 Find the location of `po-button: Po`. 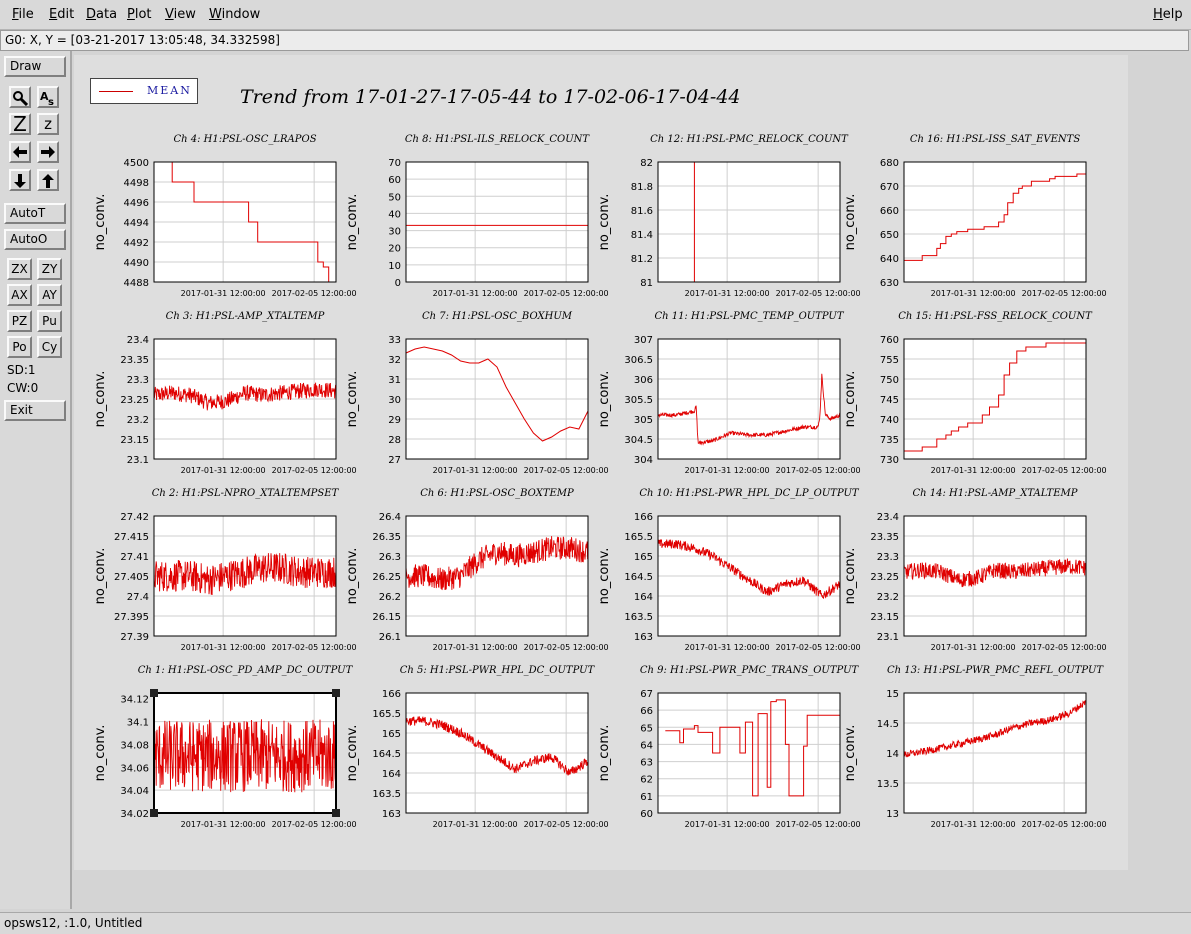

po-button: Po is located at coordinates (19, 347).